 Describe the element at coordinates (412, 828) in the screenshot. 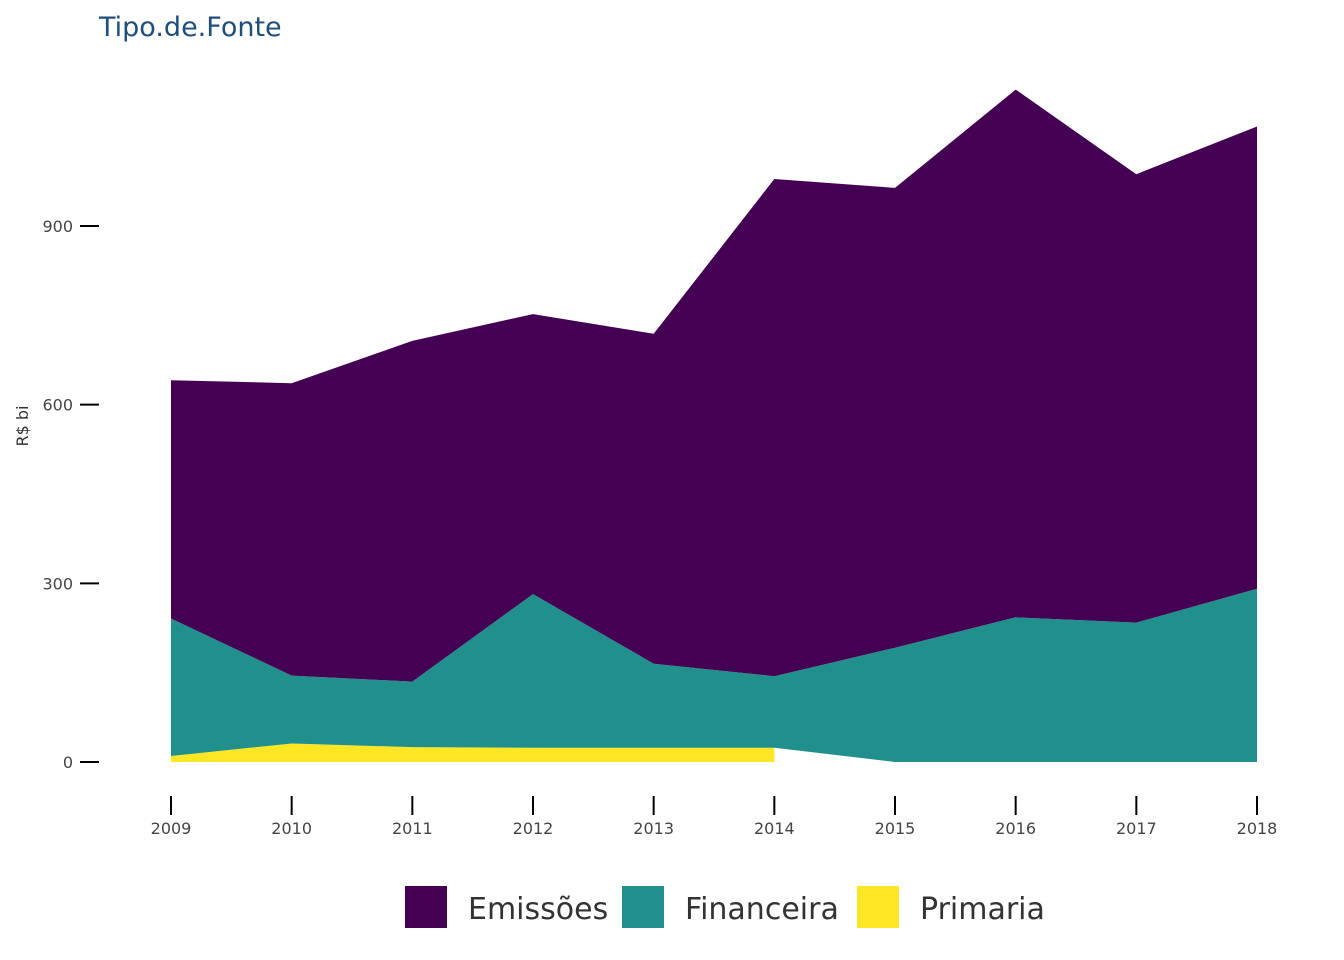

I see `x-tick-label: 2011` at that location.